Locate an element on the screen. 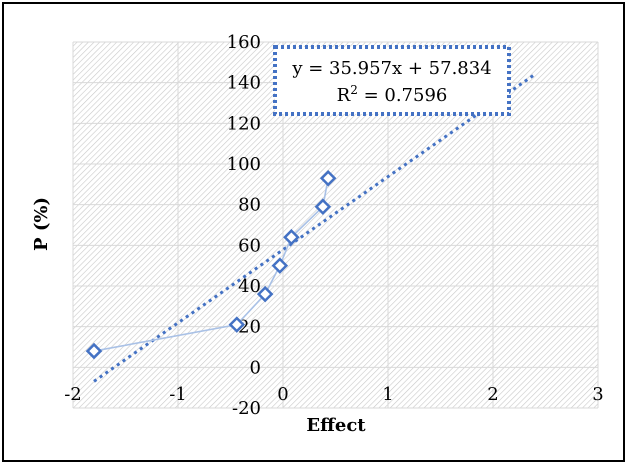 The width and height of the screenshot is (629, 466). y-tick-label: 20 is located at coordinates (249, 327).